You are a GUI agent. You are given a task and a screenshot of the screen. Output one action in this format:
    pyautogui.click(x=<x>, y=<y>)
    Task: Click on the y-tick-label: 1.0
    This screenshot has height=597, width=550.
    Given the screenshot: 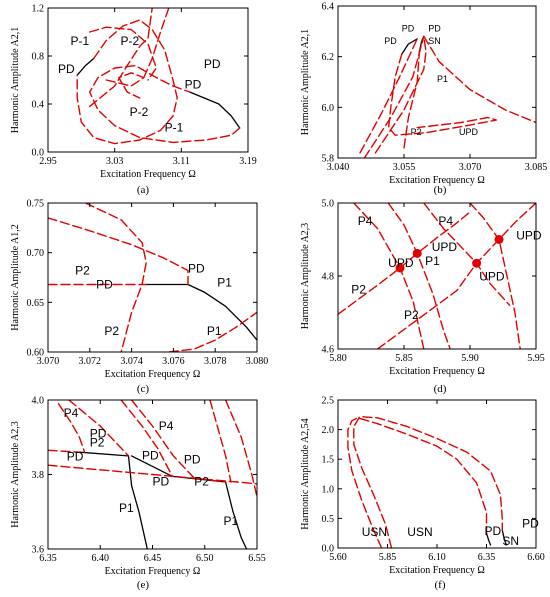 What is the action you would take?
    pyautogui.click(x=328, y=489)
    